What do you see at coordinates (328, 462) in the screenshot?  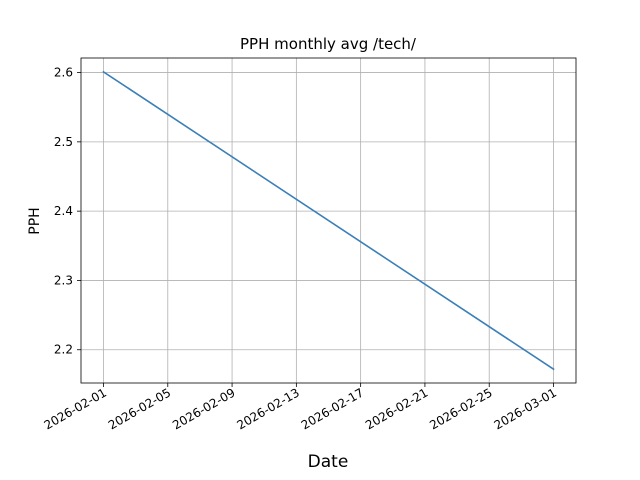 I see `x-axis-label: Date` at bounding box center [328, 462].